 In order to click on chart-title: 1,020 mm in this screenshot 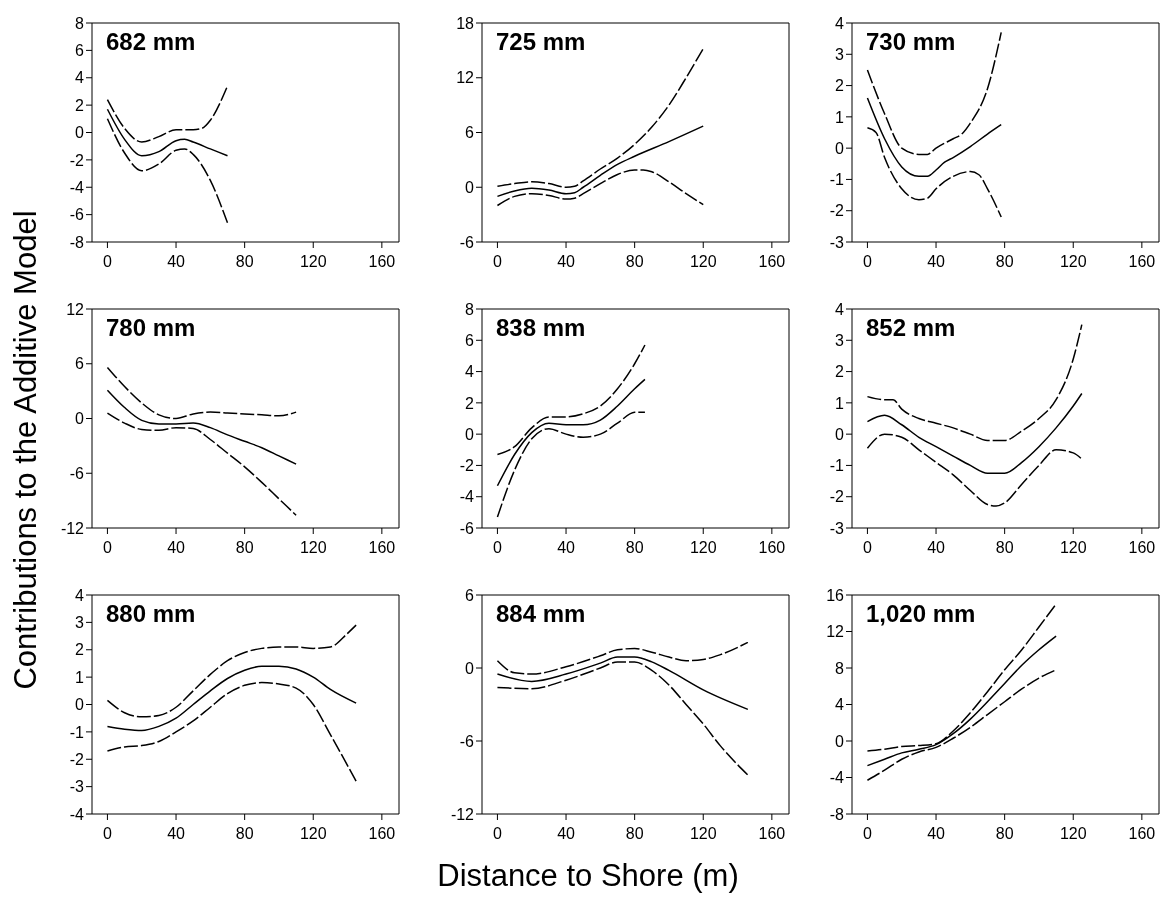, I will do `click(921, 614)`.